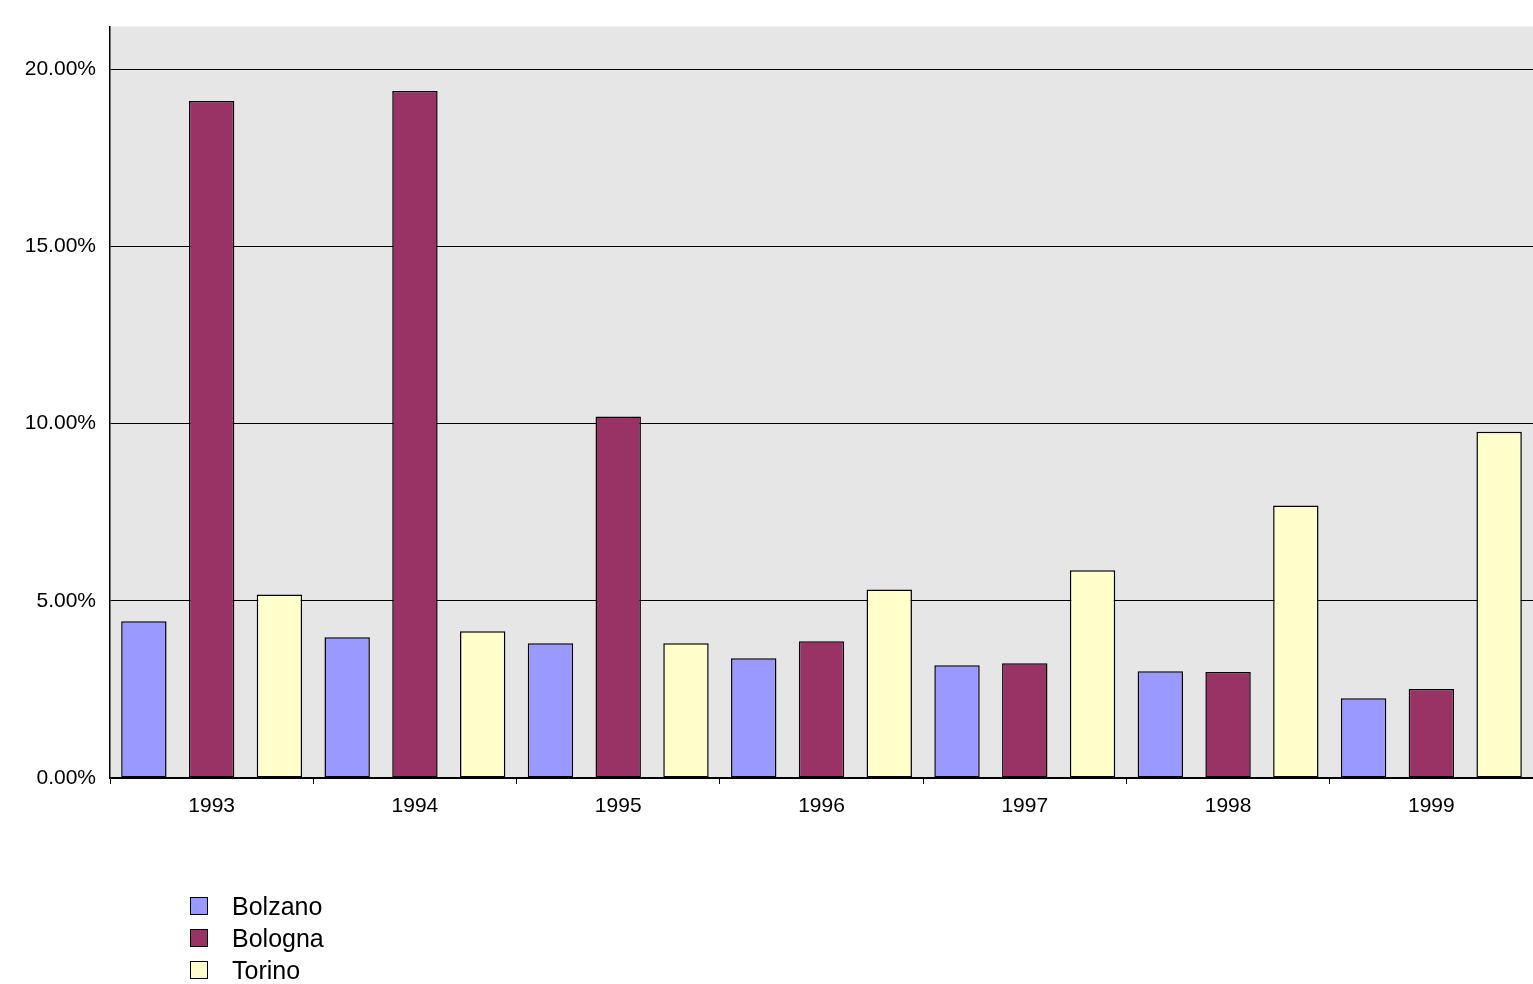  What do you see at coordinates (66, 599) in the screenshot?
I see `y-tick-label: 5.00%` at bounding box center [66, 599].